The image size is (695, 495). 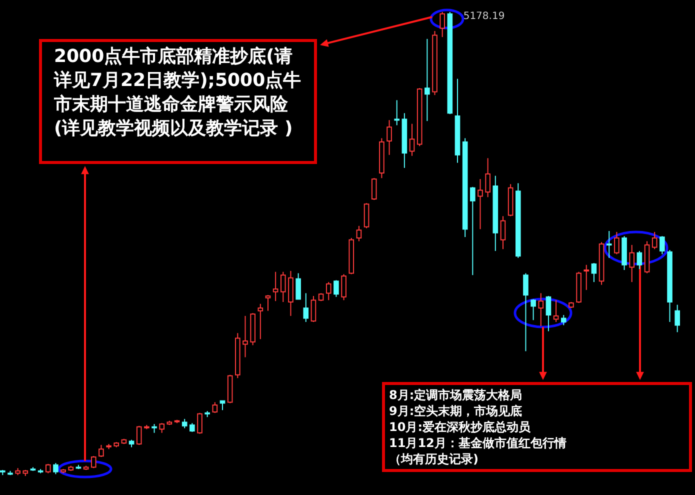 I want to click on annotation: （均有历史记录), so click(x=434, y=459).